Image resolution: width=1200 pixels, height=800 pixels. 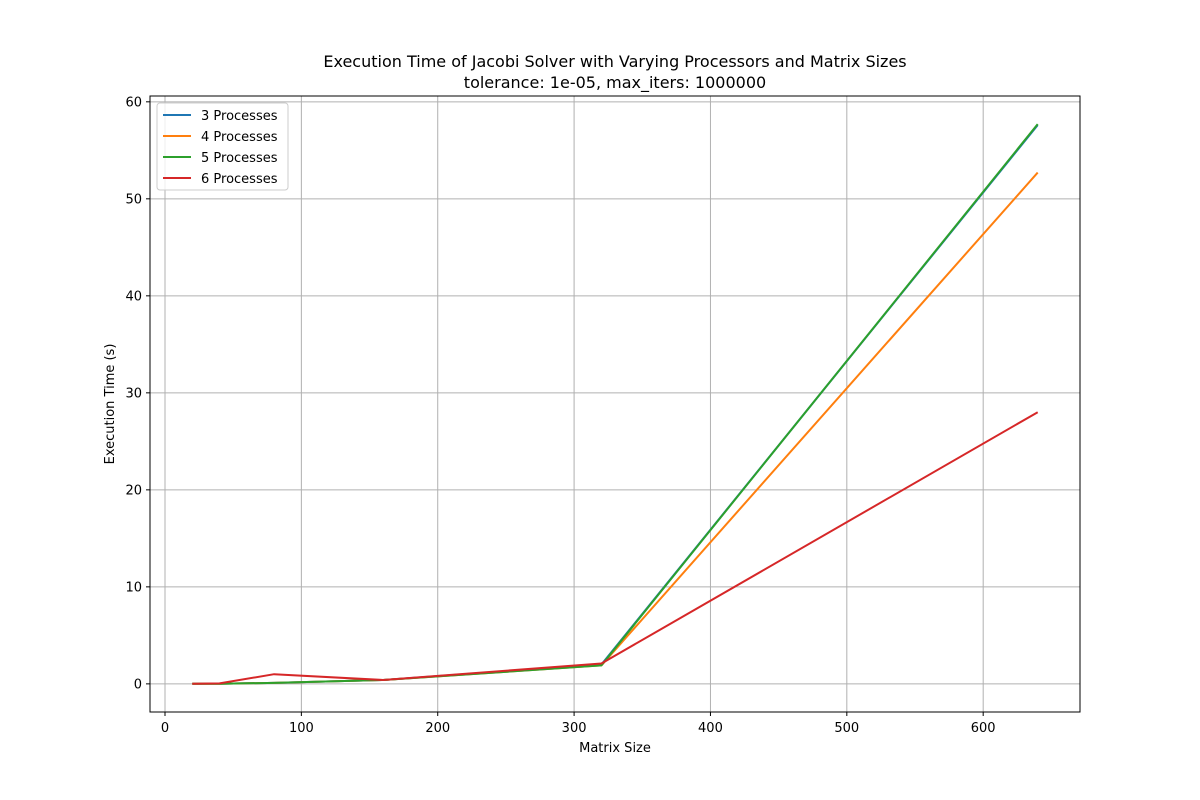 I want to click on y-tick-label: 20, so click(x=133, y=490).